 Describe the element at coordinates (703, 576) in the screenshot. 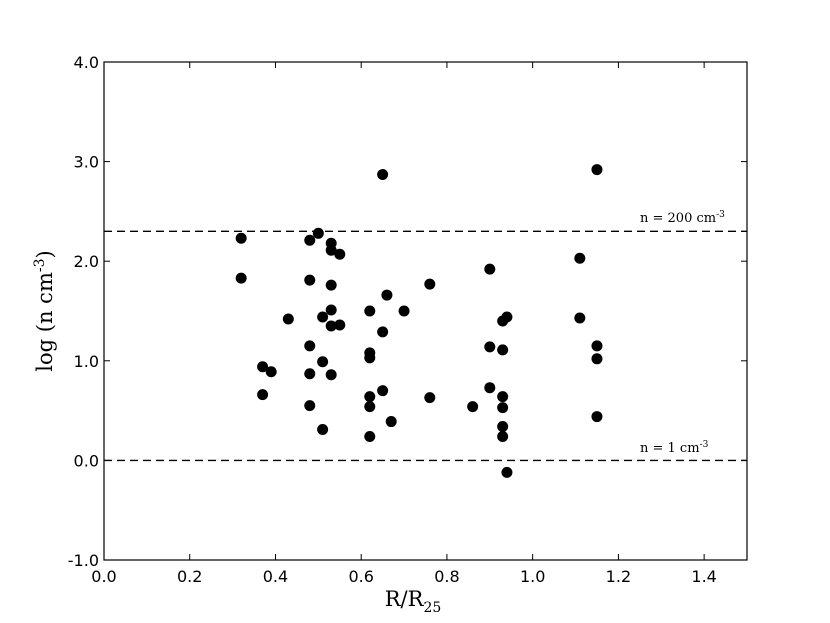

I see `x-tick-label: 1.4` at that location.